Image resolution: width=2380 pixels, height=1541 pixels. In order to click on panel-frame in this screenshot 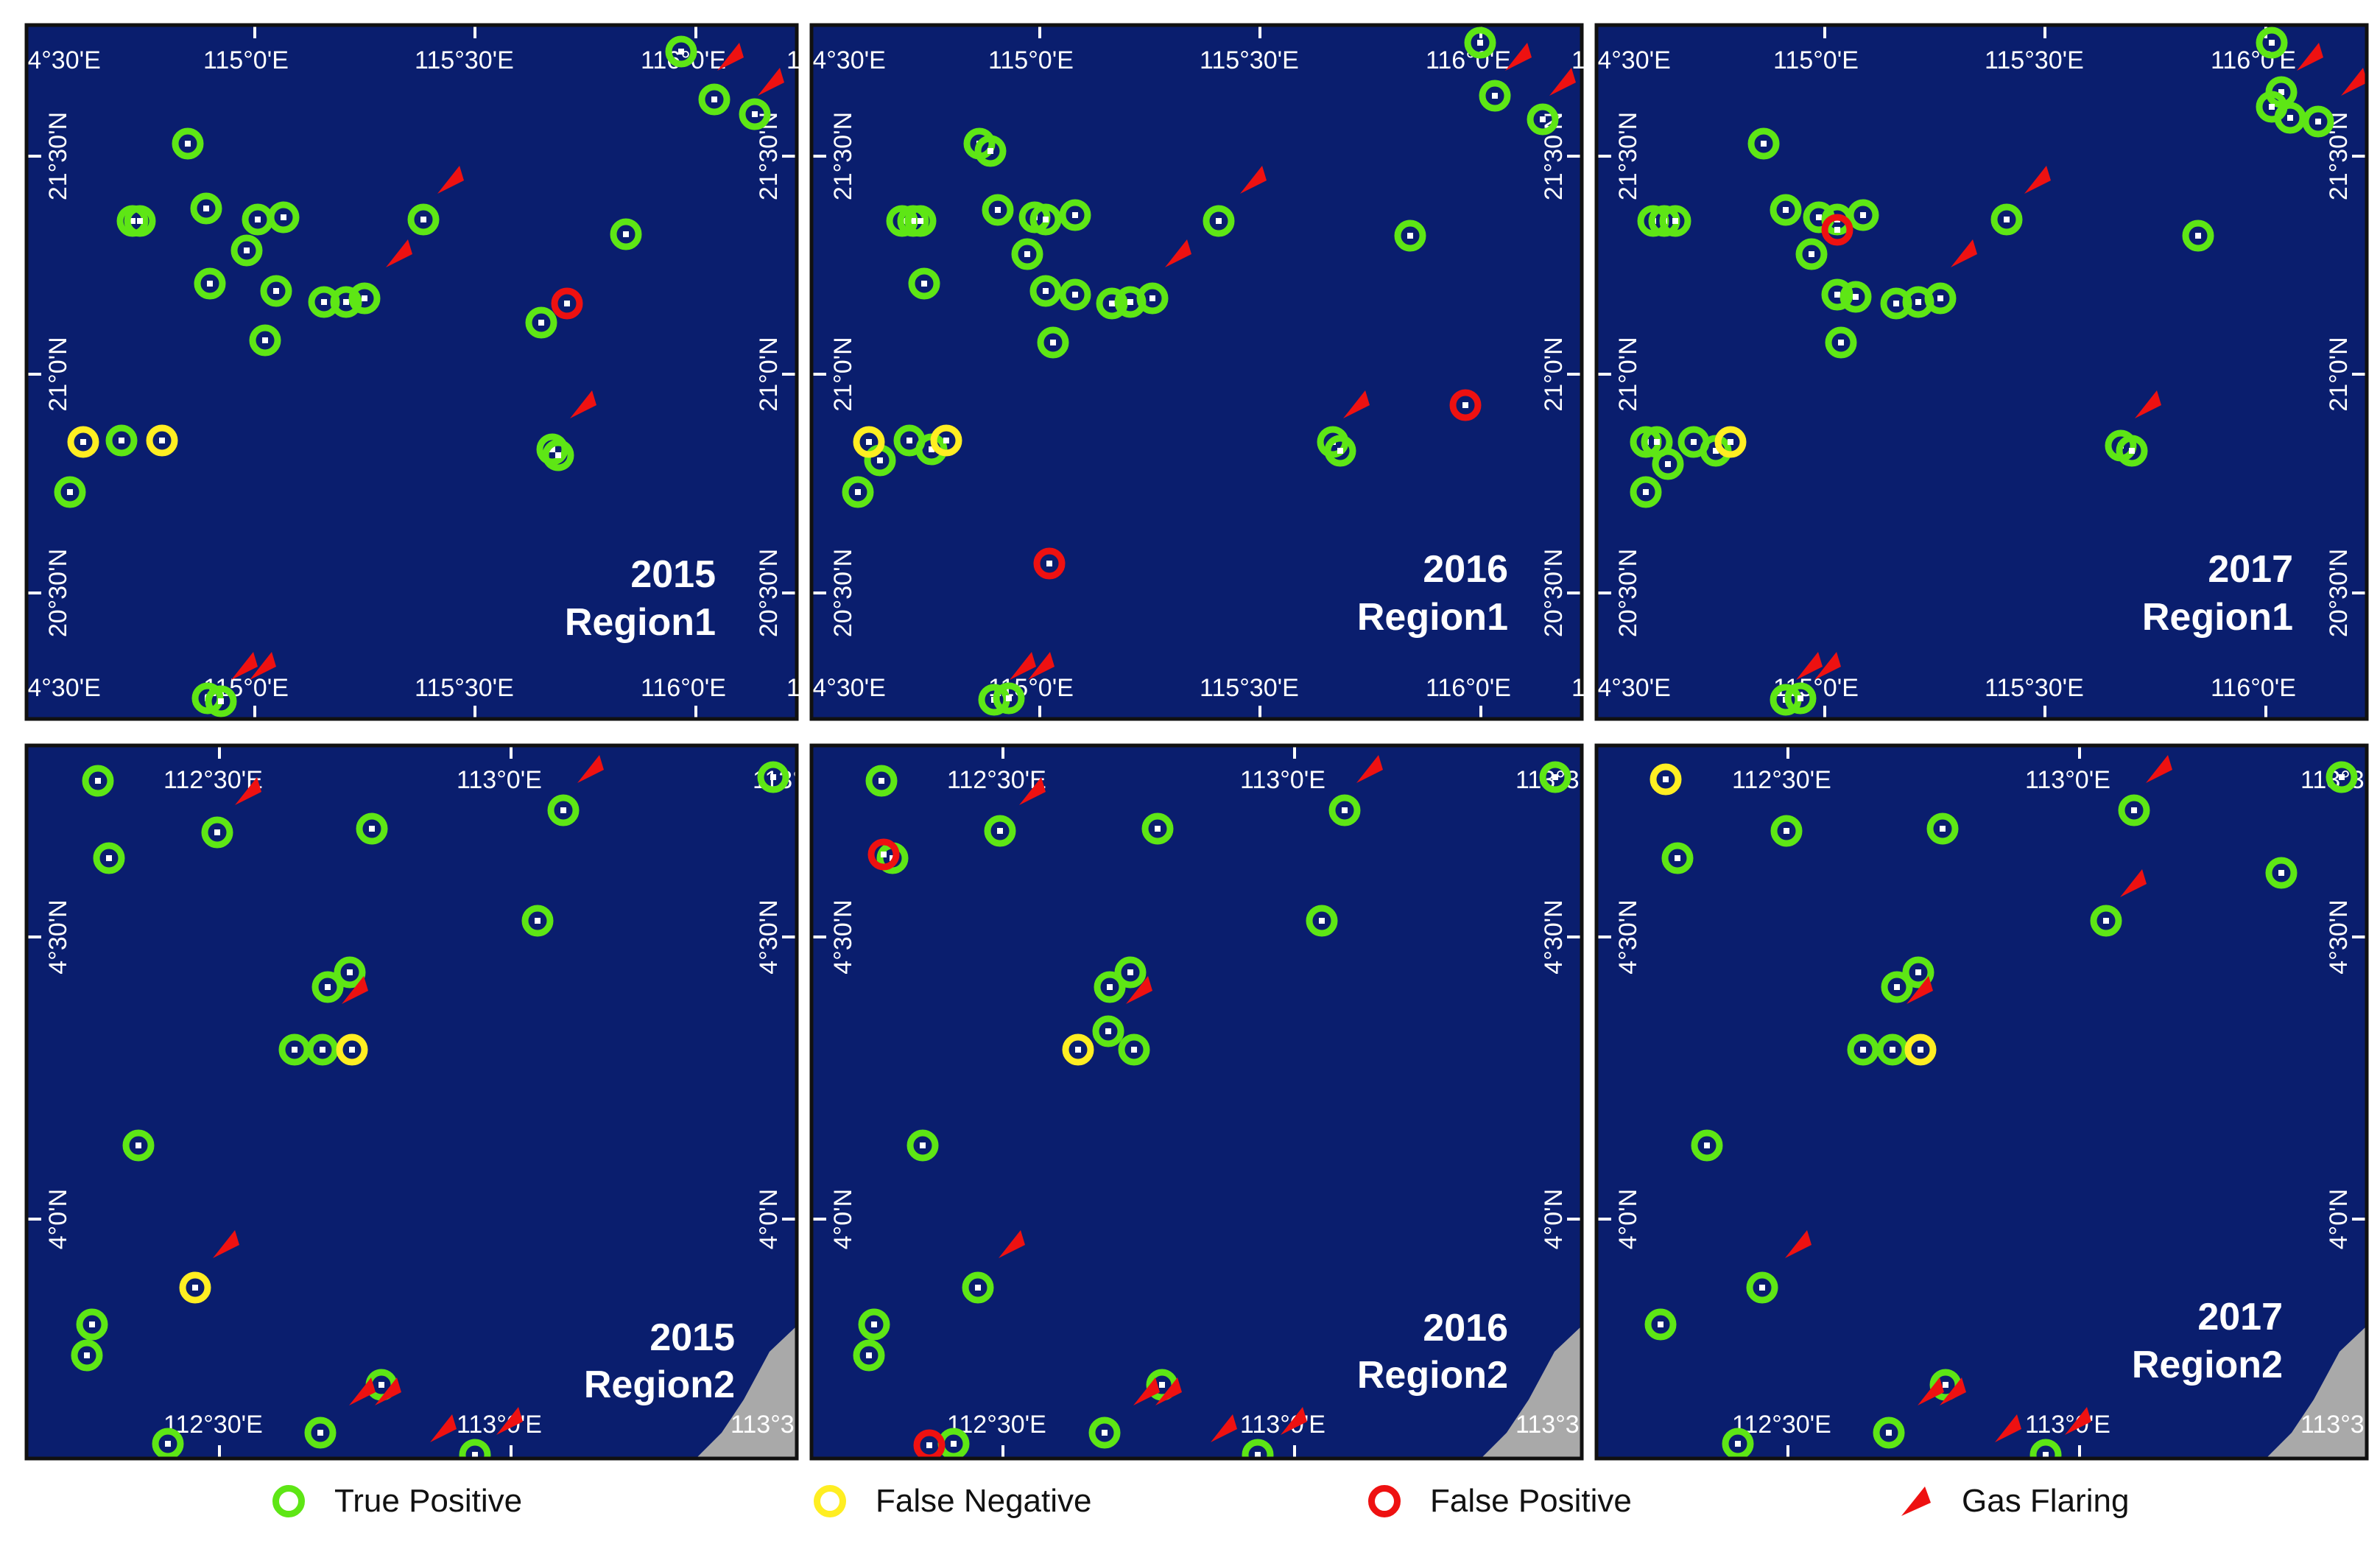, I will do `click(412, 372)`.